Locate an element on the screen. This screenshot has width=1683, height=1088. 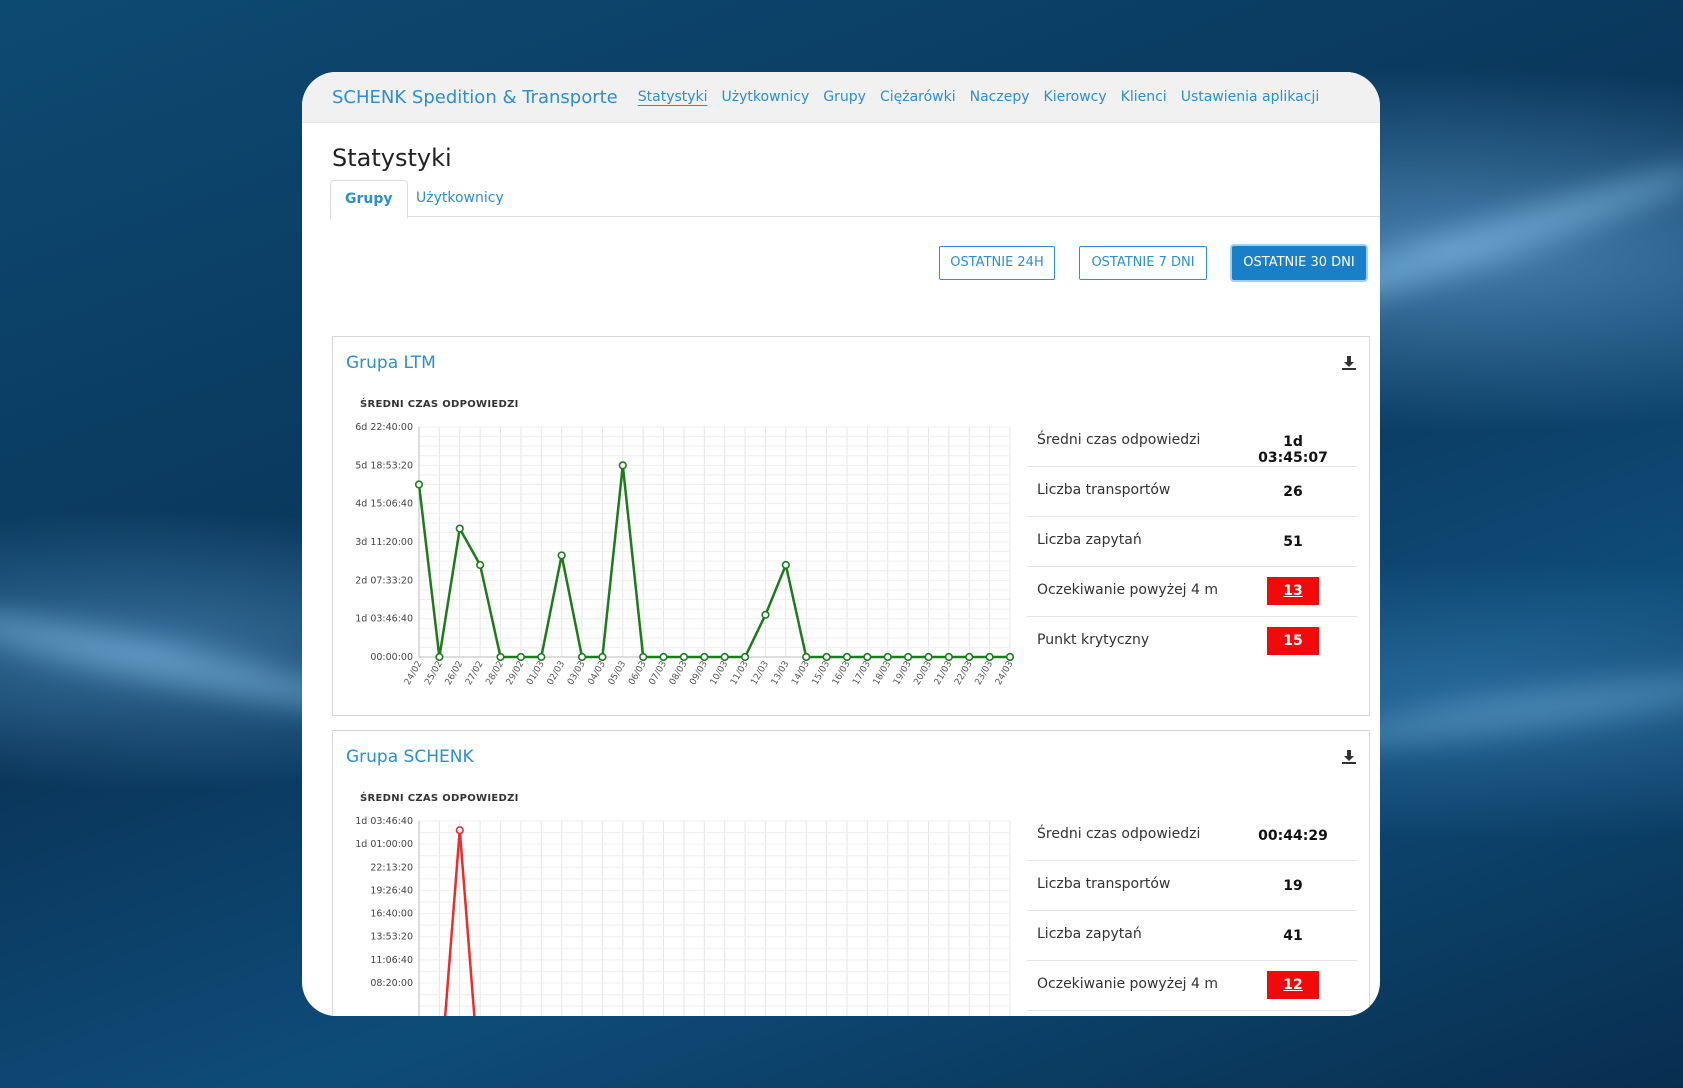
range-24h-button: OSTATNIE 24H is located at coordinates (997, 263).